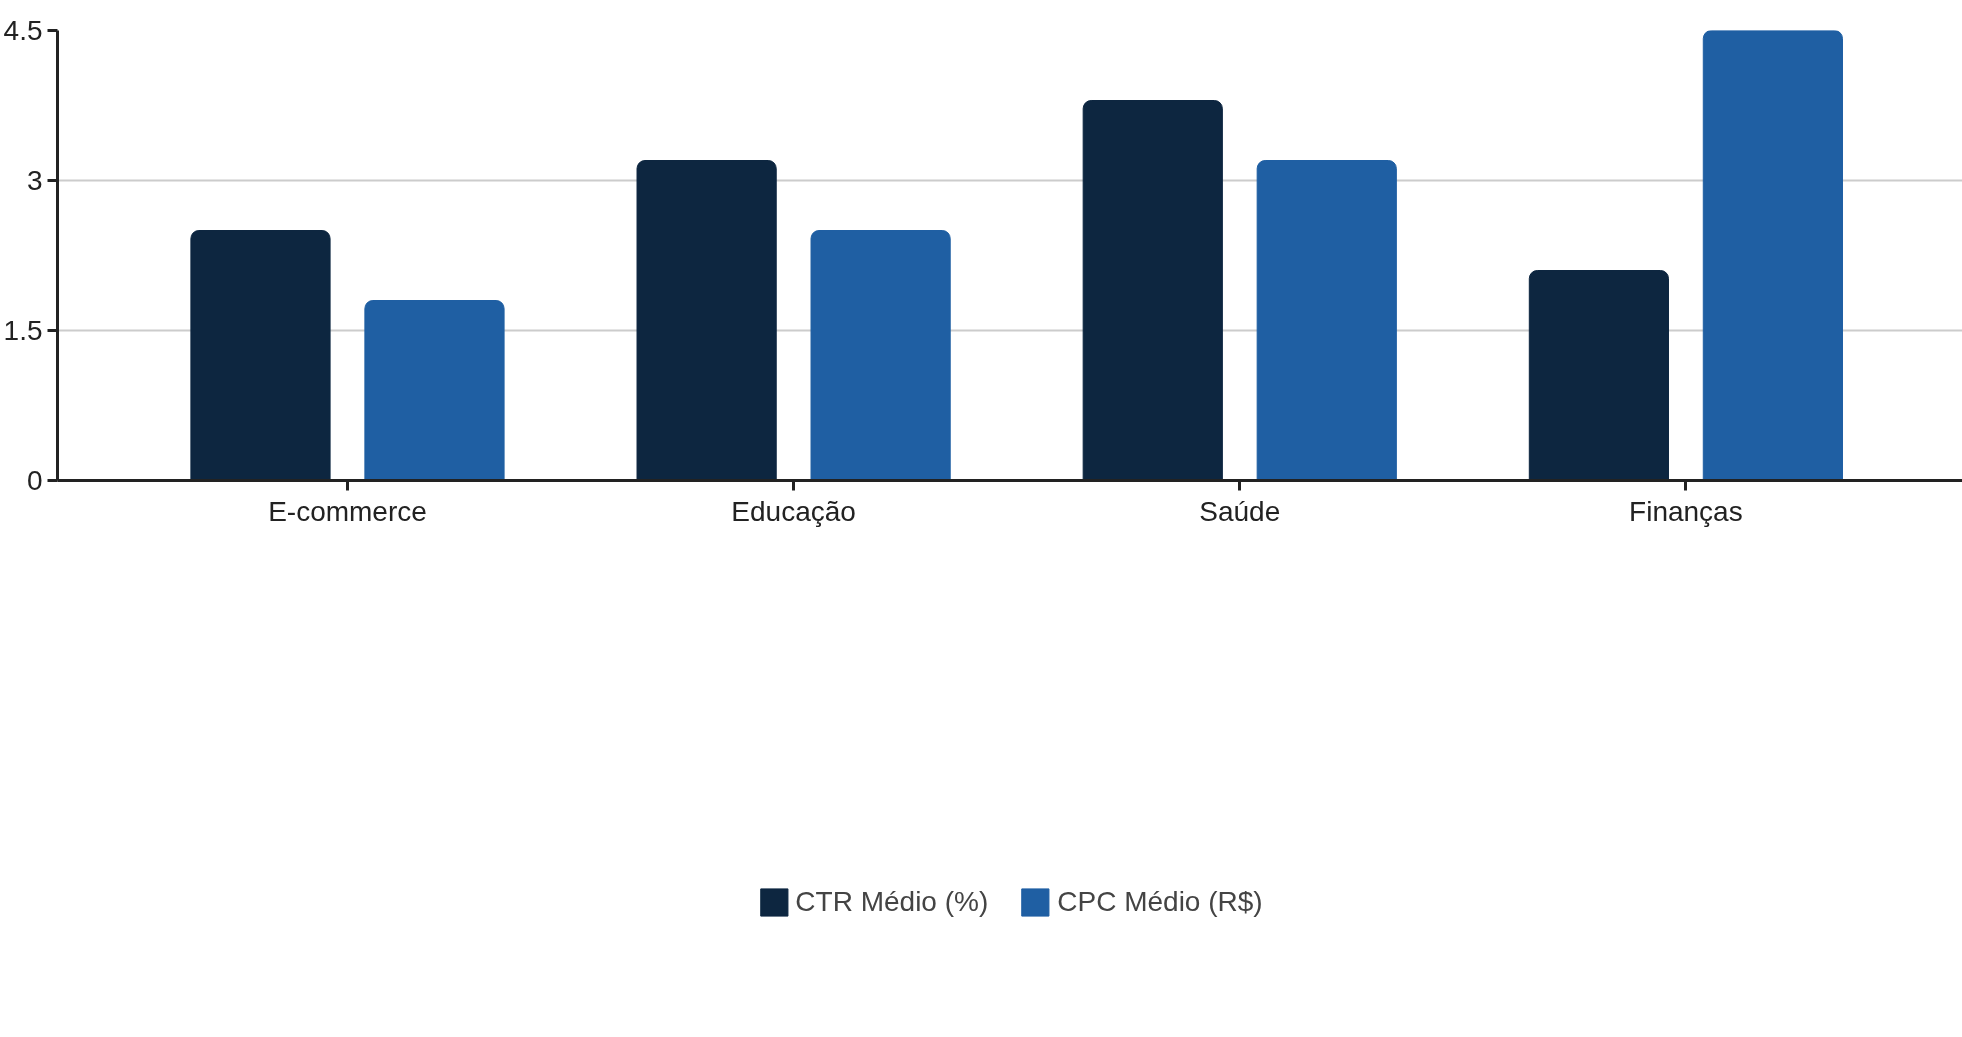  I want to click on x-tick-label: Educação, so click(793, 511).